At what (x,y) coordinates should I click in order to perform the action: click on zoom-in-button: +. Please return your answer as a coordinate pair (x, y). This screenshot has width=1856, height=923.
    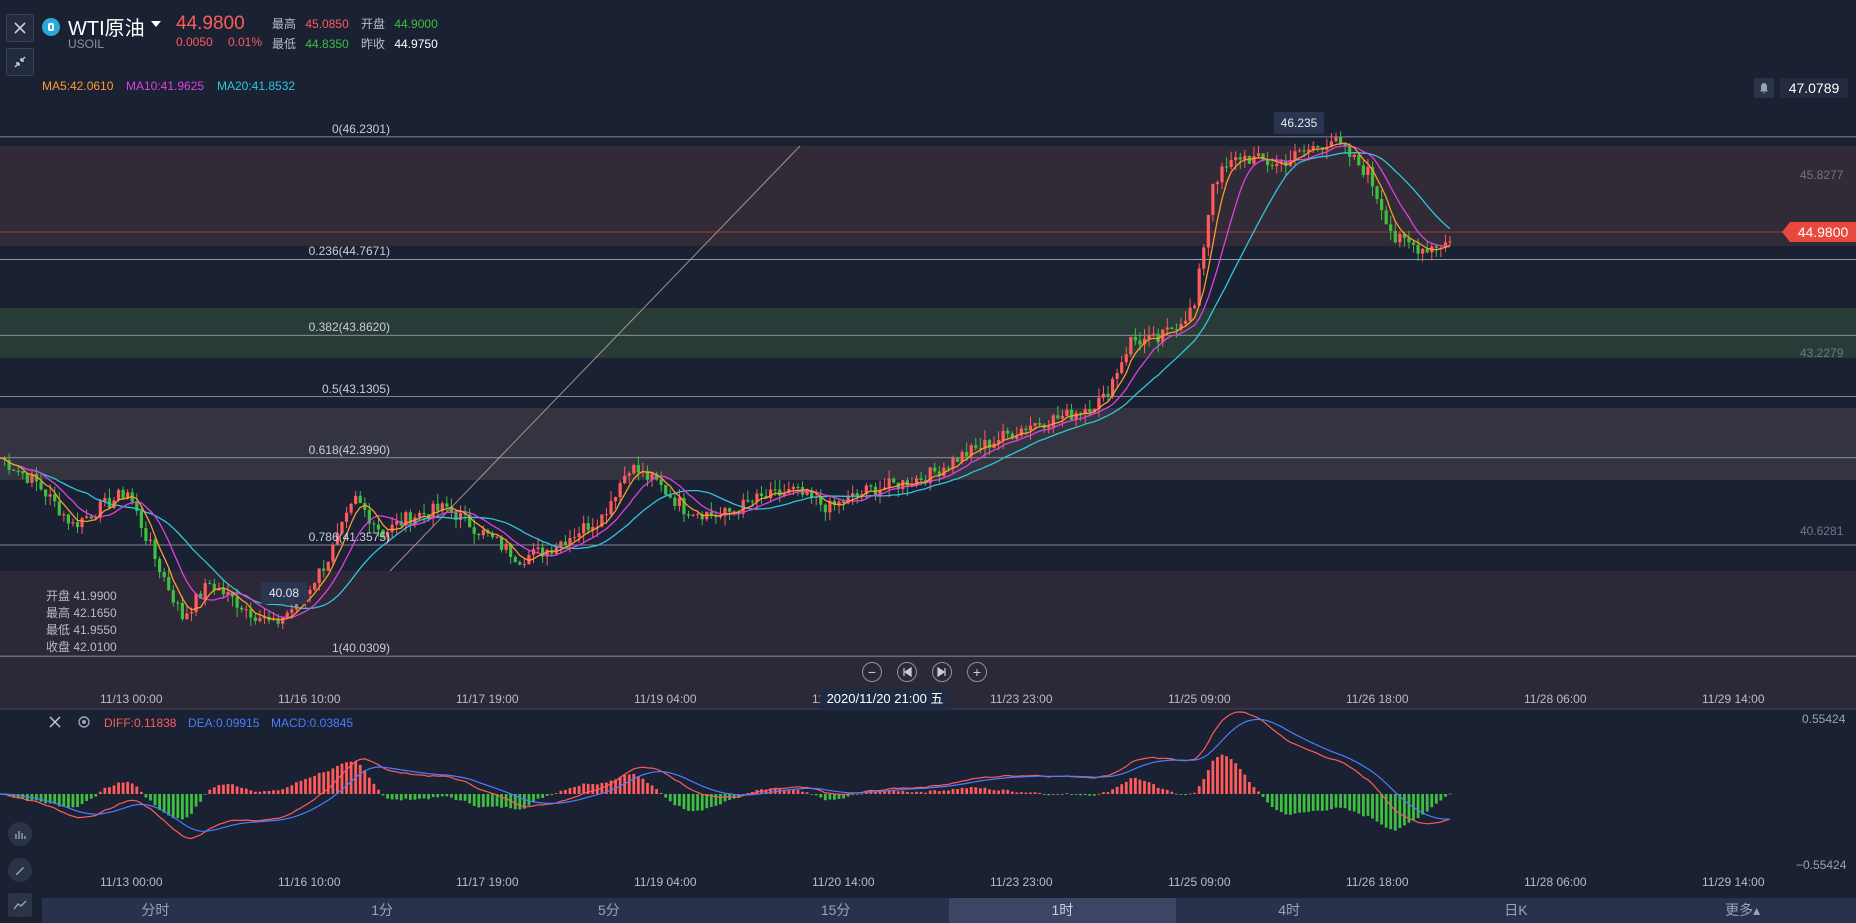
    Looking at the image, I should click on (977, 672).